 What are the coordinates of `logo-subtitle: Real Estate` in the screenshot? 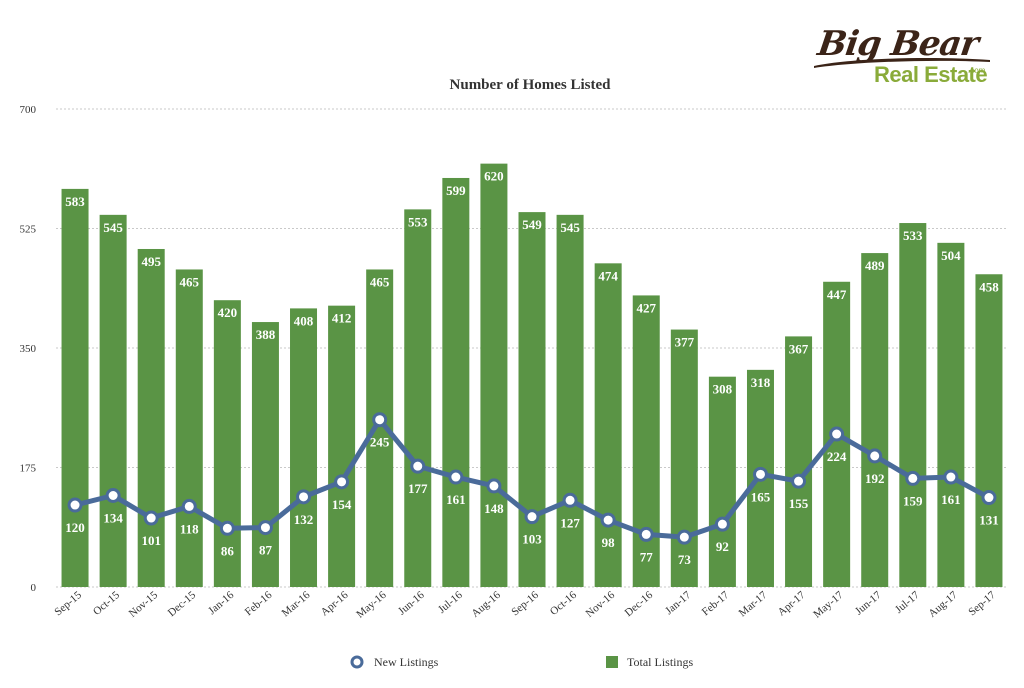 It's located at (931, 74).